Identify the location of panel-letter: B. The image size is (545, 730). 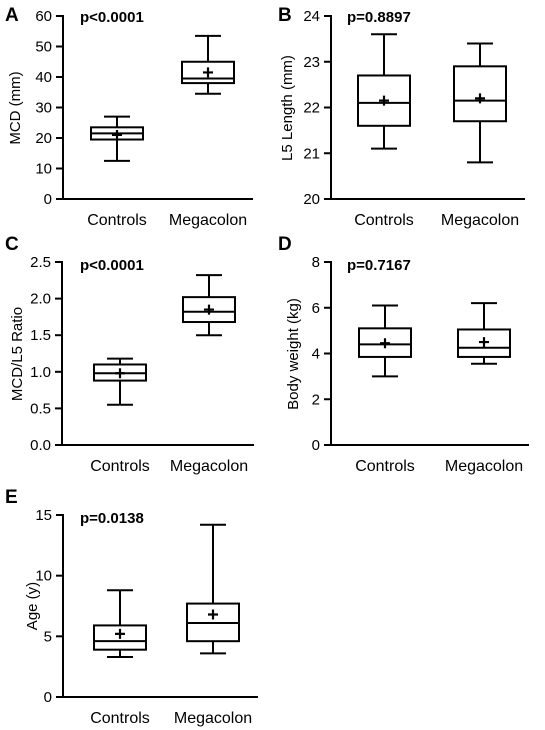
(285, 15).